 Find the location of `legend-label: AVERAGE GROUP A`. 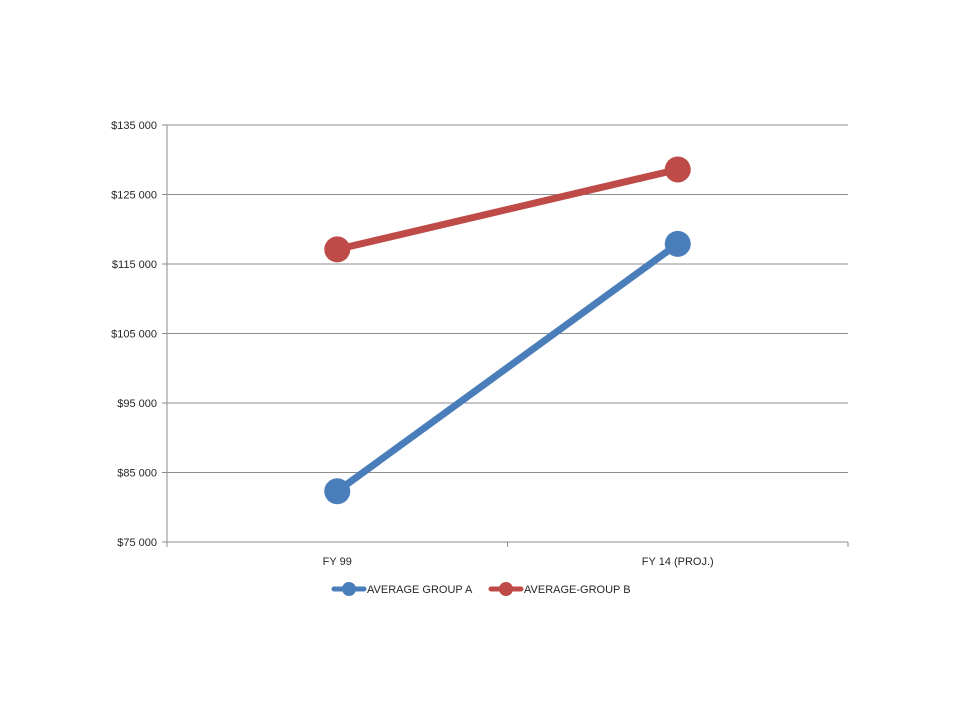

legend-label: AVERAGE GROUP A is located at coordinates (420, 590).